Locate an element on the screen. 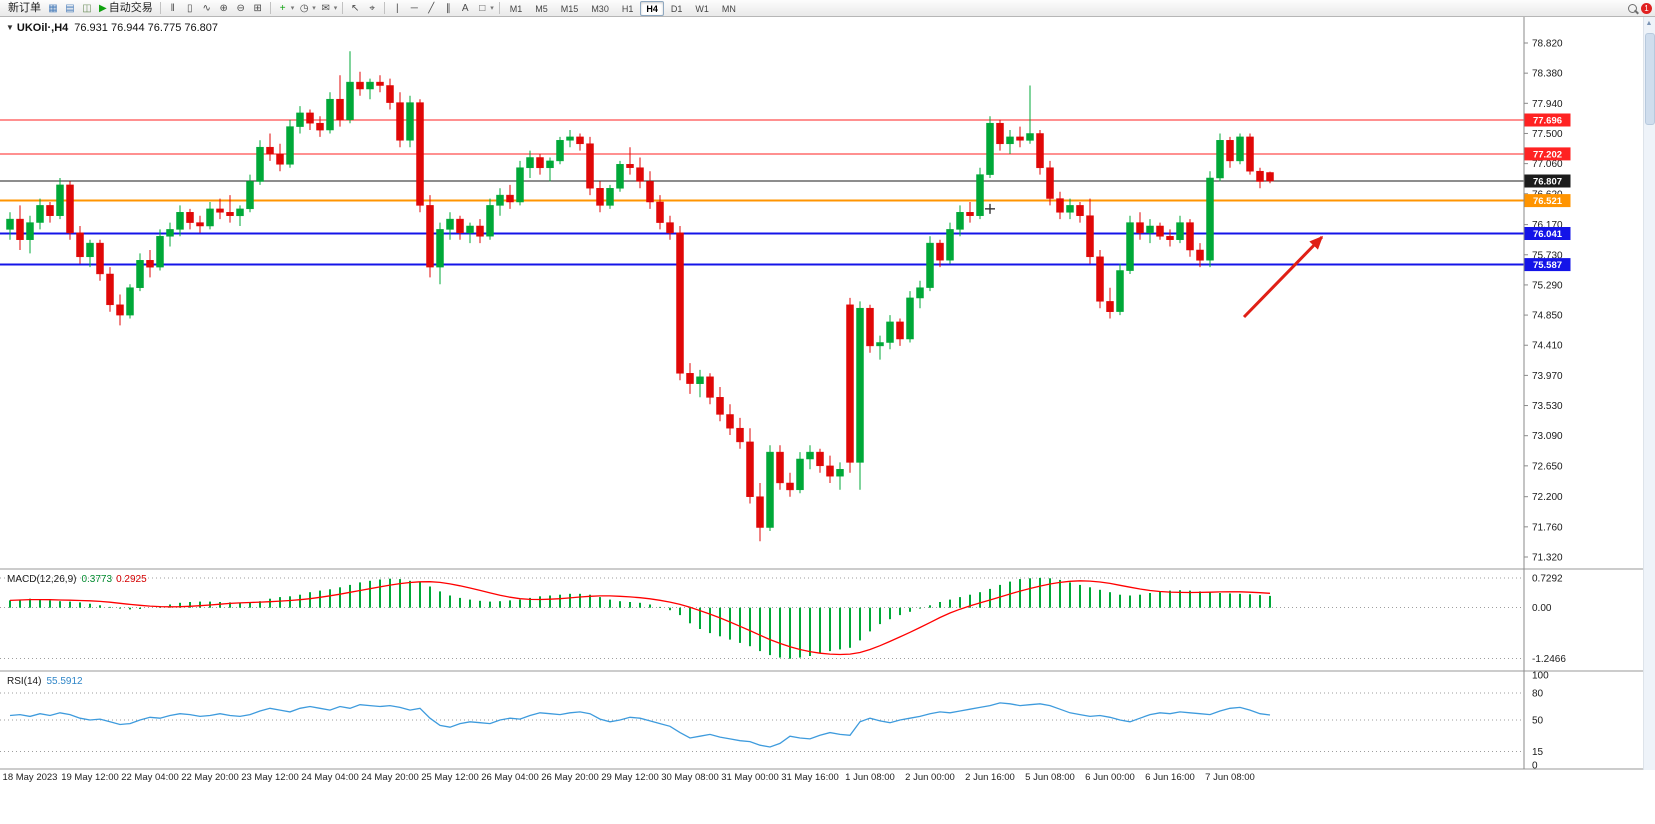 The height and width of the screenshot is (824, 1655). chart-ohlc-values: 76.931 76.944 76.775 76.807 is located at coordinates (146, 28).